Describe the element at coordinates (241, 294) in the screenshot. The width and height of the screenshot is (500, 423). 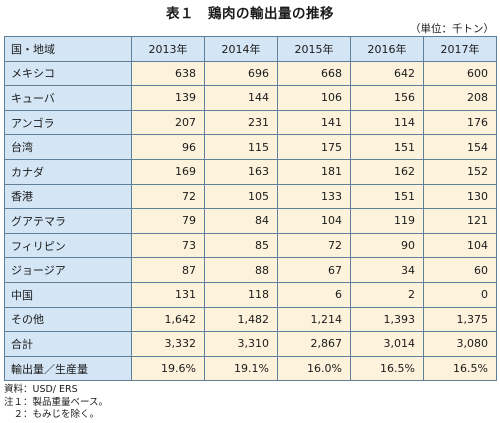
I see `value-cell: 118` at that location.